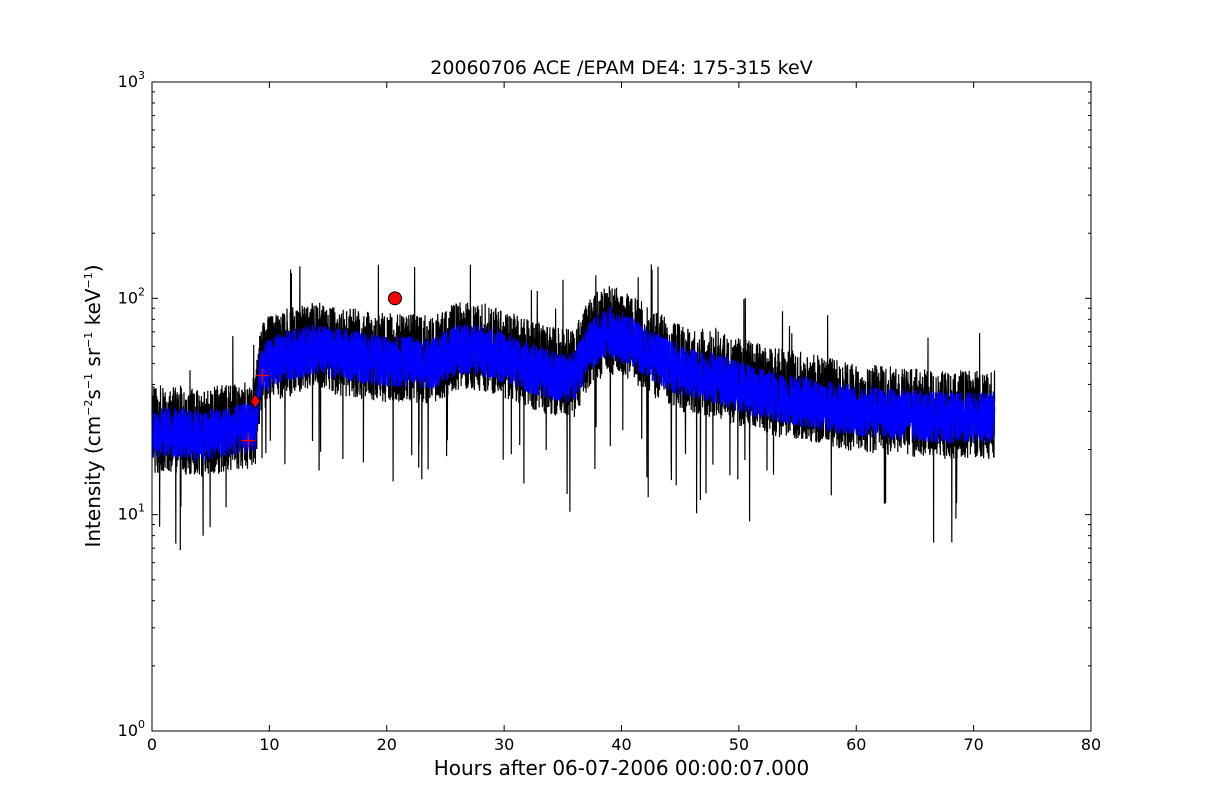 Image resolution: width=1212 pixels, height=812 pixels. What do you see at coordinates (504, 744) in the screenshot?
I see `x-tick-label: 30` at bounding box center [504, 744].